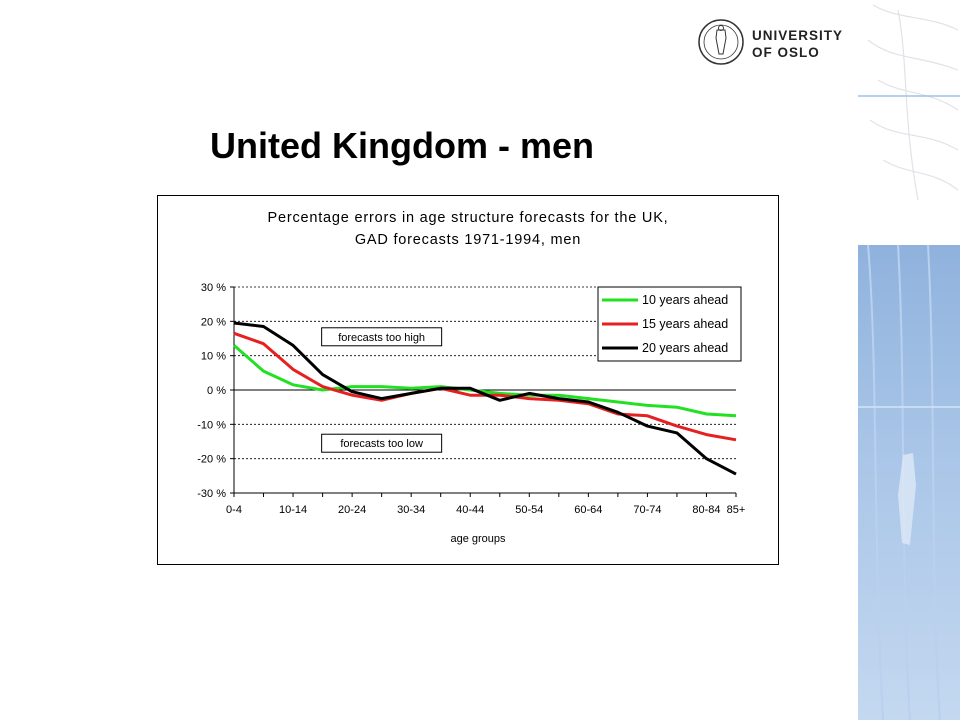 This screenshot has height=720, width=960. I want to click on decorative-band-top, so click(909, 122).